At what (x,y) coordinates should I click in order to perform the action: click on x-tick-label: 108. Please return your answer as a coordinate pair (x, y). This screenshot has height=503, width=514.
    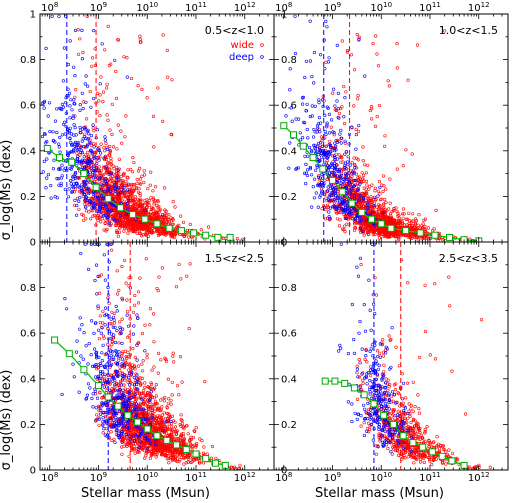
    Looking at the image, I should click on (283, 7).